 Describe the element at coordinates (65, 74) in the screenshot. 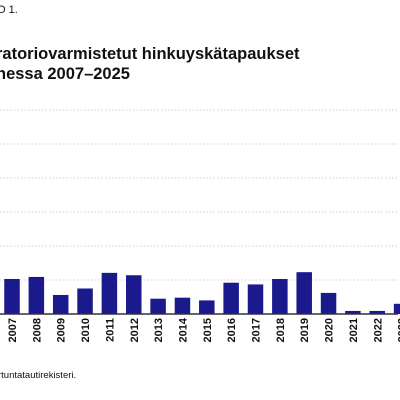

I see `chart-title-line-2: nessa 2007–2025` at that location.